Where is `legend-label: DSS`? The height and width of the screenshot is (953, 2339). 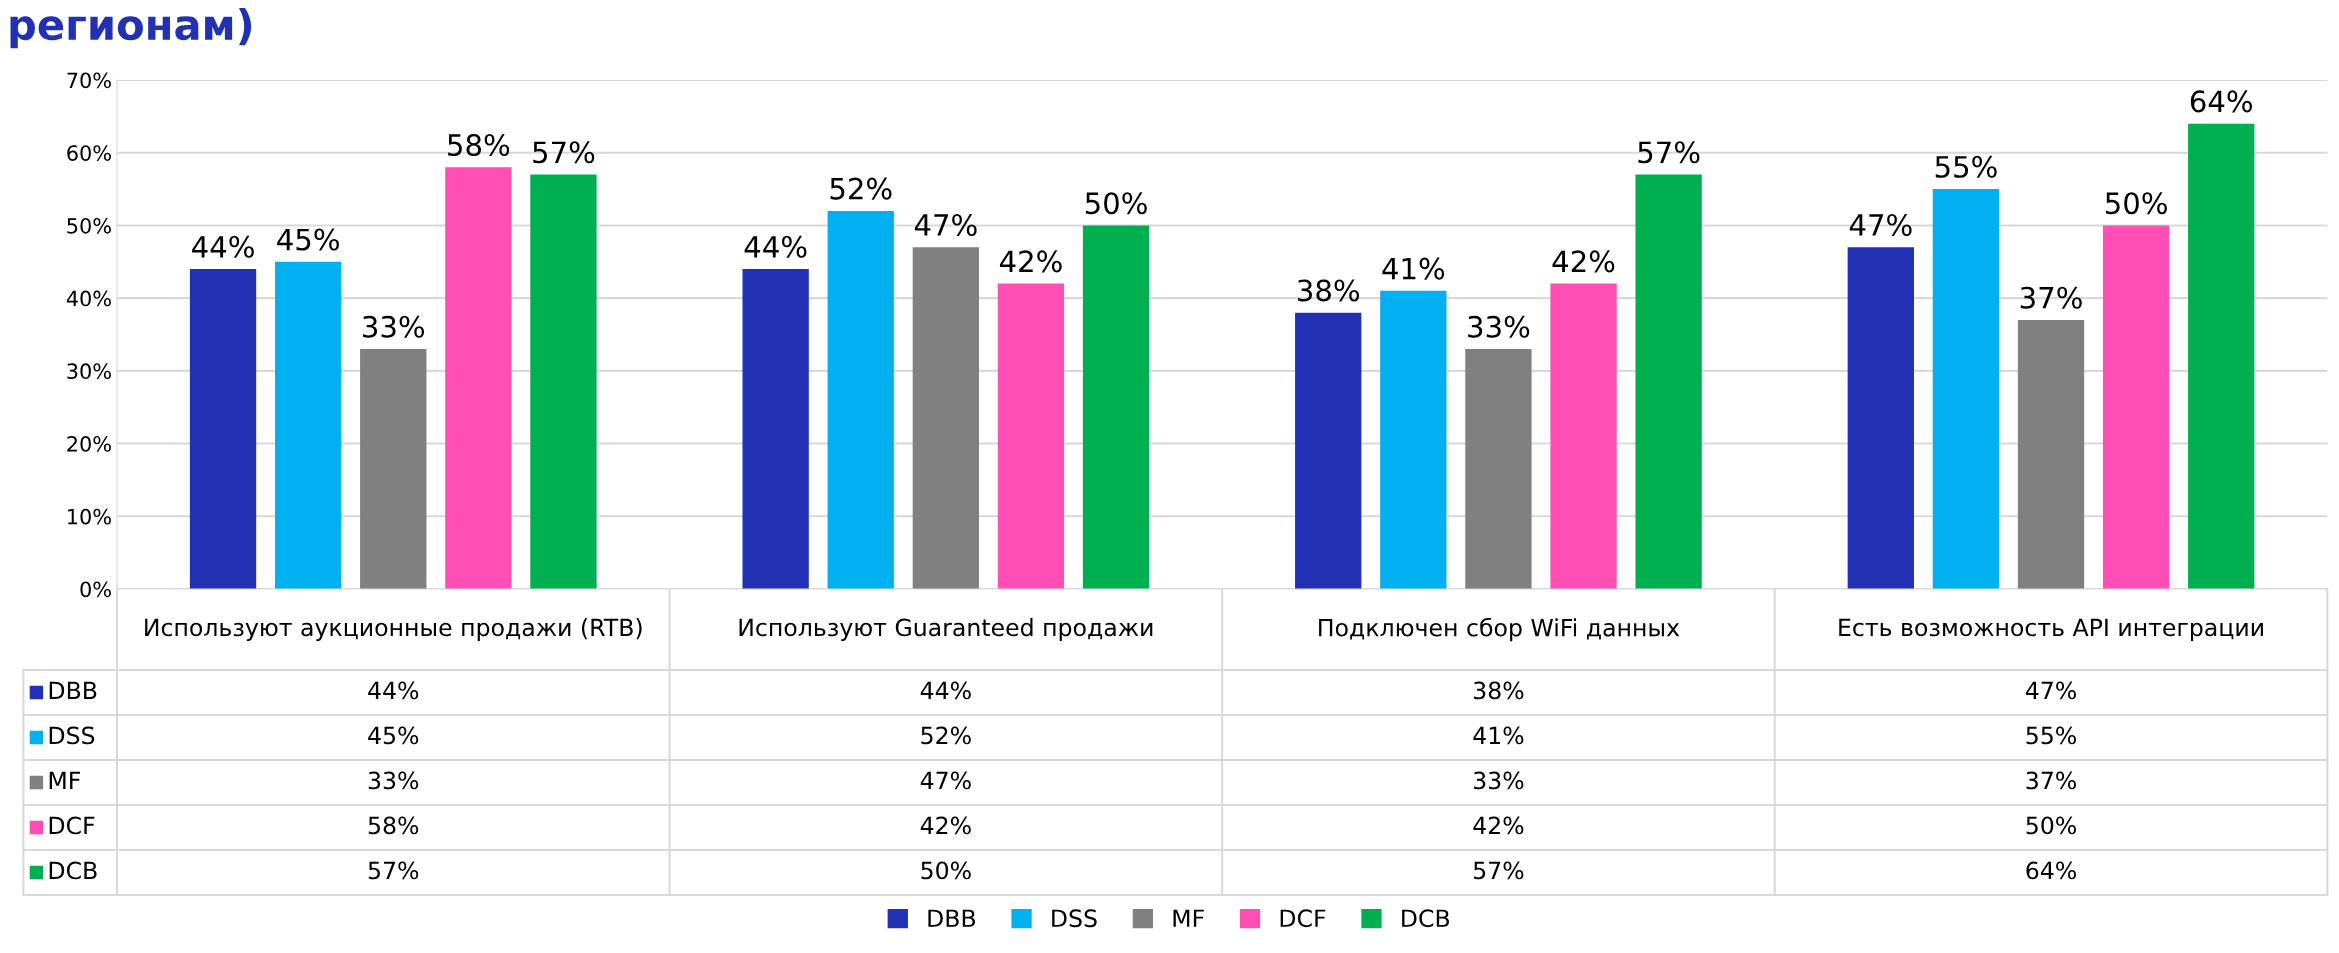 legend-label: DSS is located at coordinates (72, 735).